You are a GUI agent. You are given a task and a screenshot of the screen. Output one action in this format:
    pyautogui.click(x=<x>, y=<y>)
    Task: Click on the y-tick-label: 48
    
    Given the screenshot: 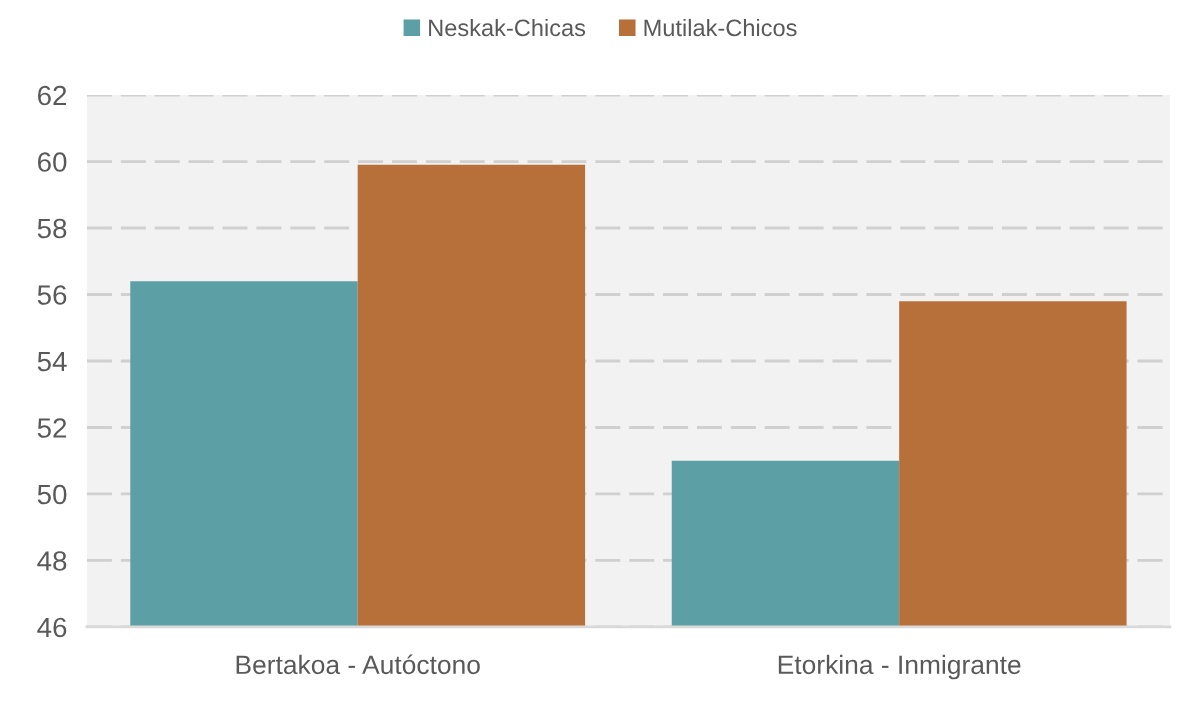 What is the action you would take?
    pyautogui.click(x=52, y=561)
    